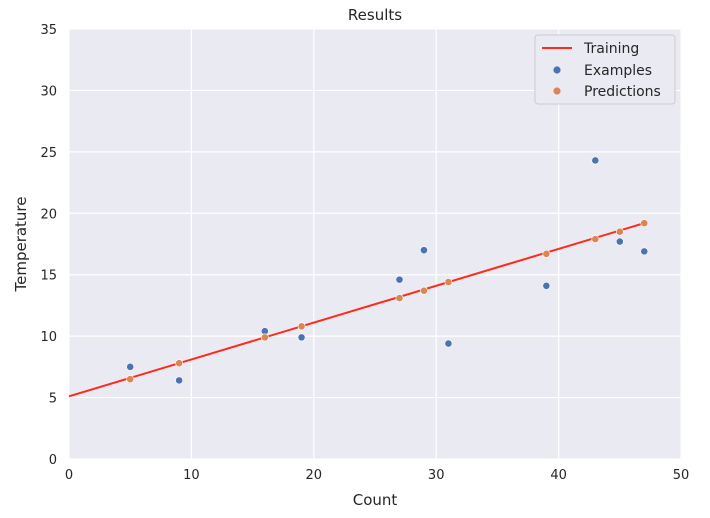 This screenshot has height=518, width=710. I want to click on x-axis-label: Count, so click(375, 500).